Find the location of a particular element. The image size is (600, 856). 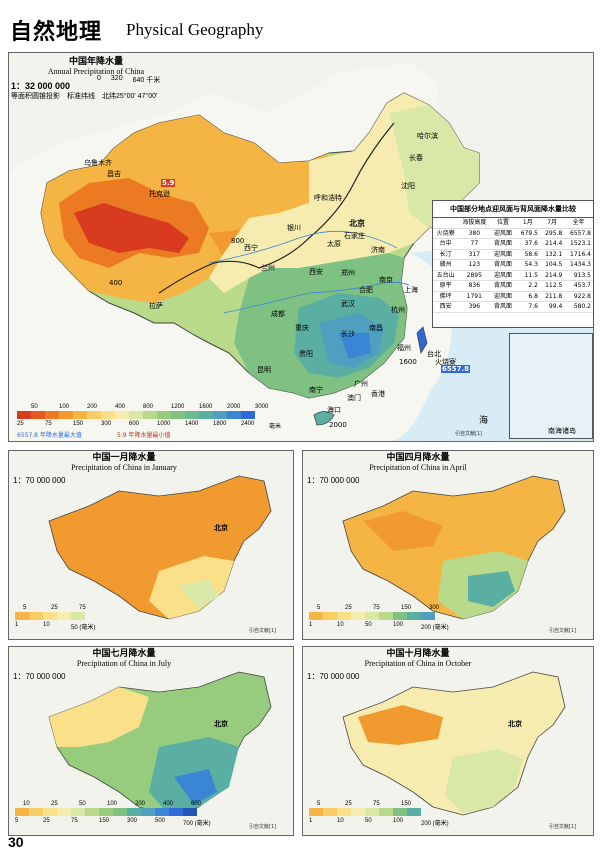

place-label: 兰州 is located at coordinates (268, 268).